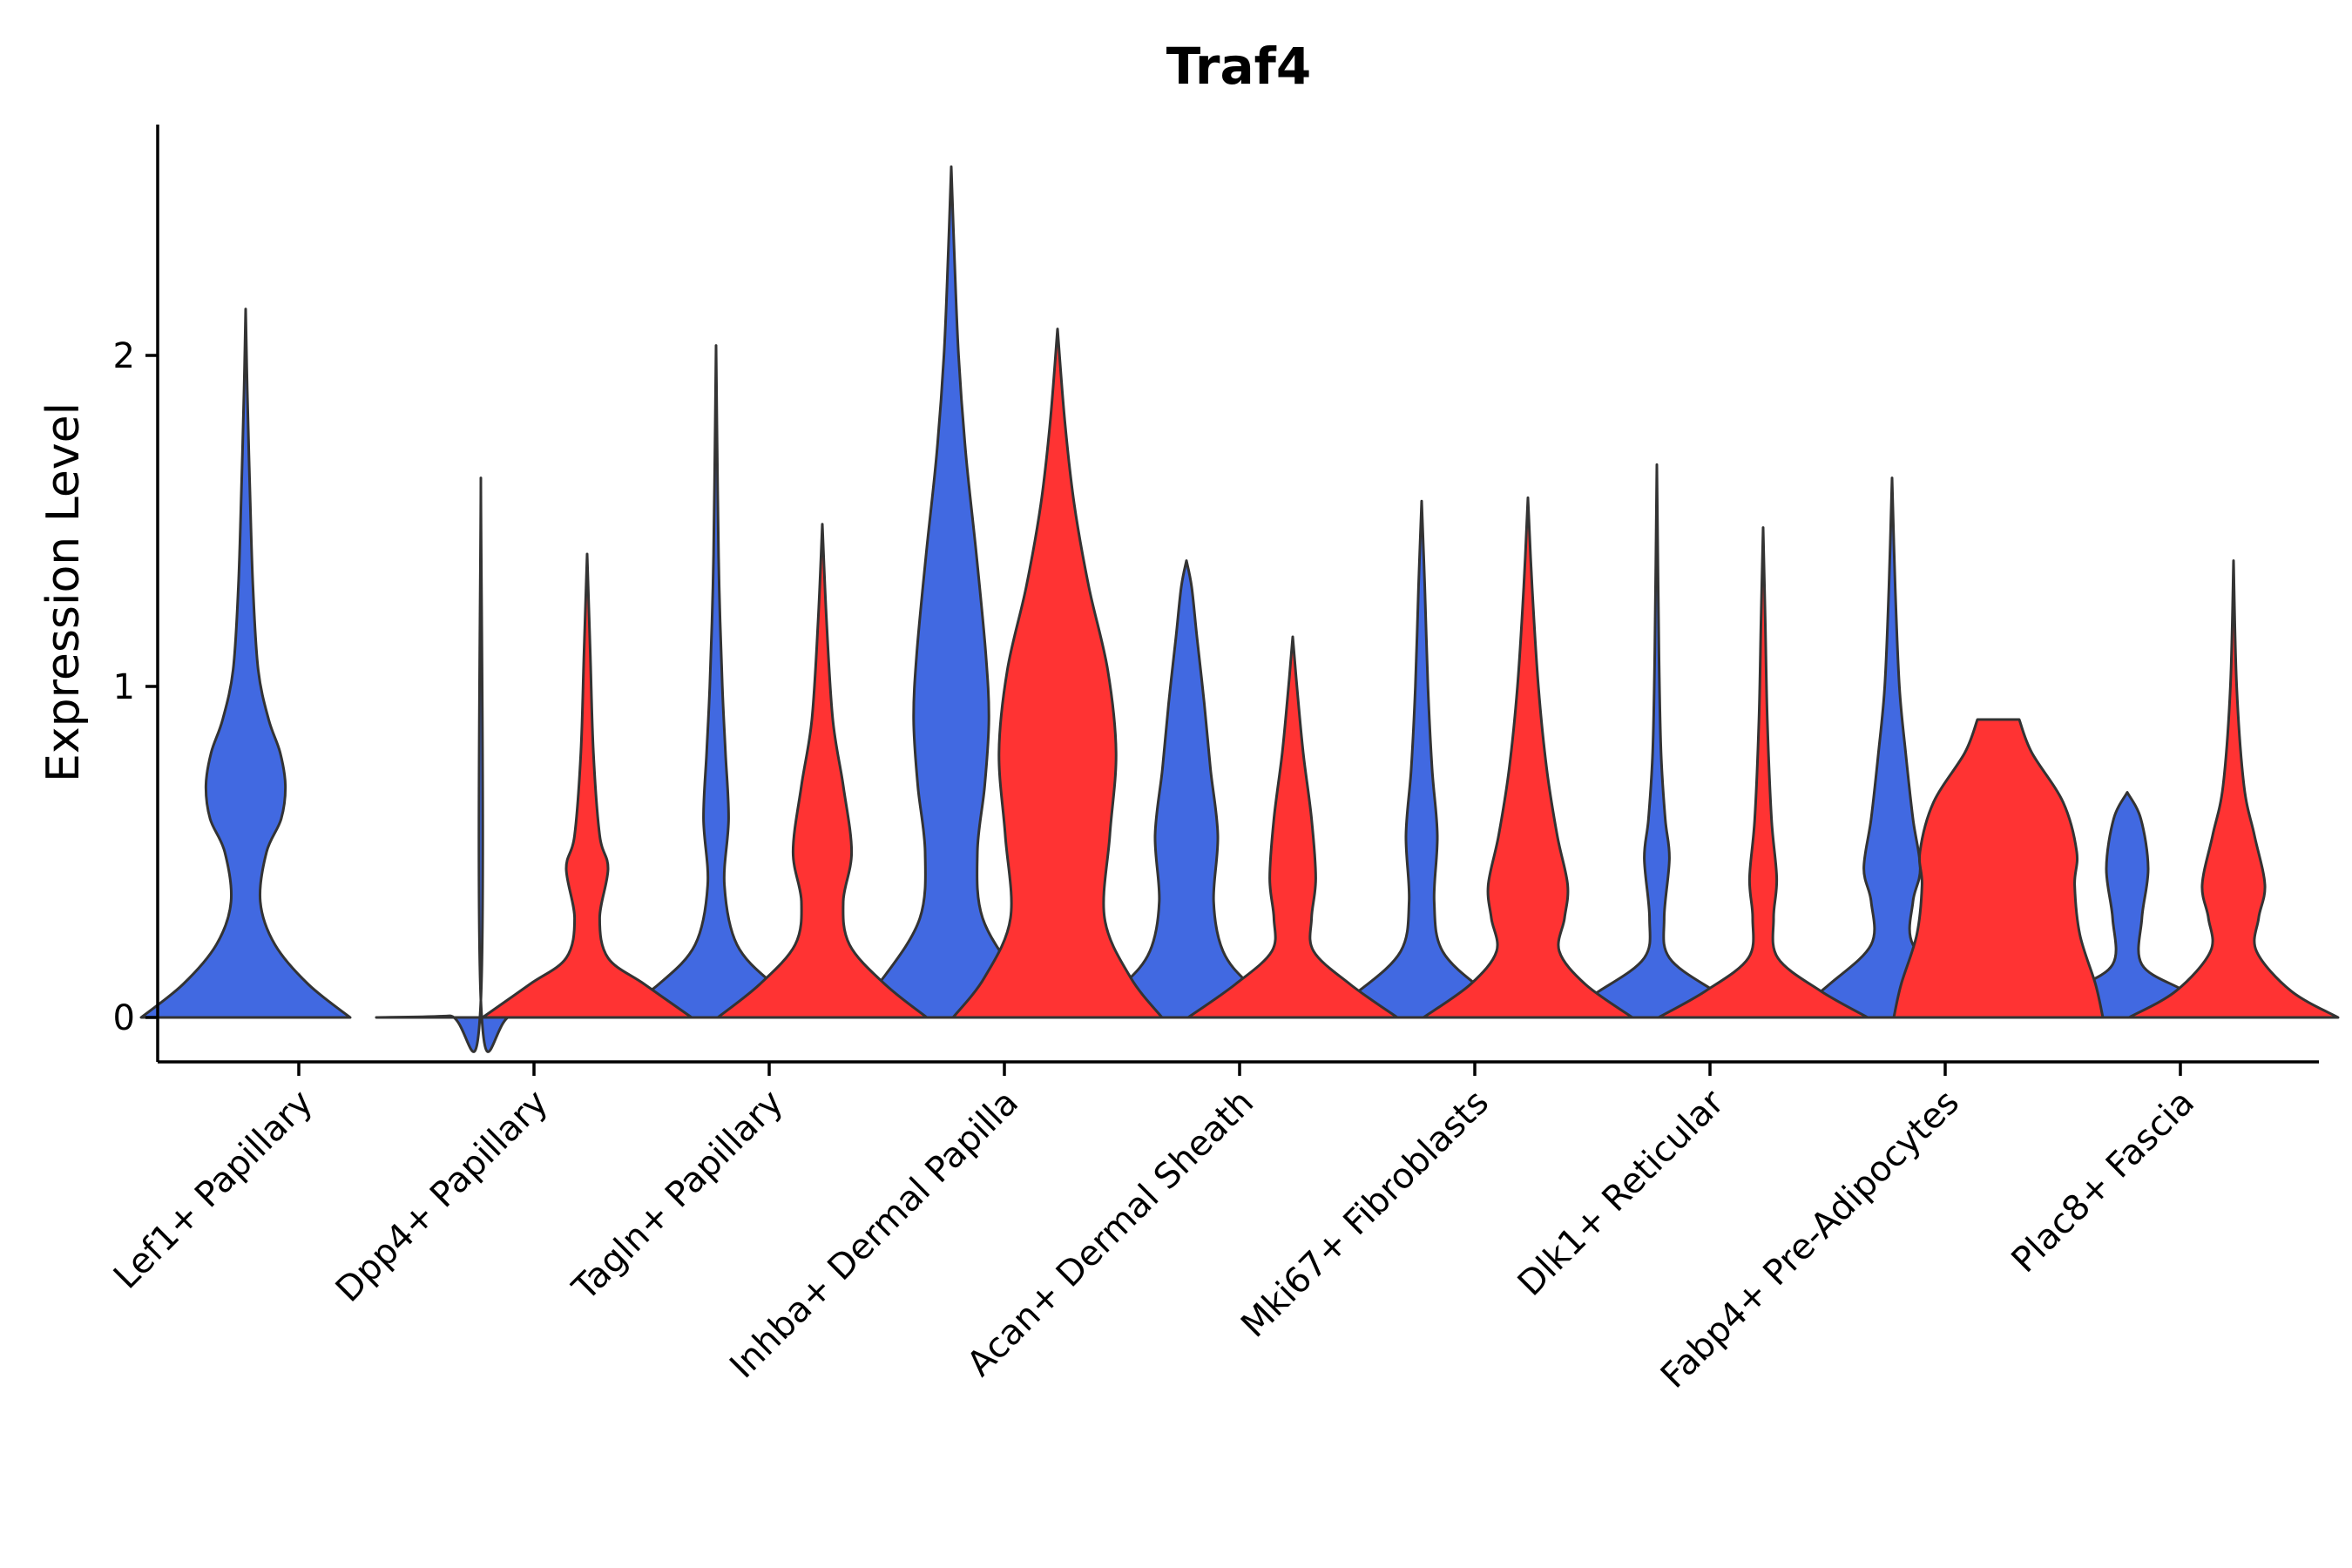 This screenshot has height=1568, width=2352. Describe the element at coordinates (64, 592) in the screenshot. I see `y-axis-label: Expression Level` at that location.